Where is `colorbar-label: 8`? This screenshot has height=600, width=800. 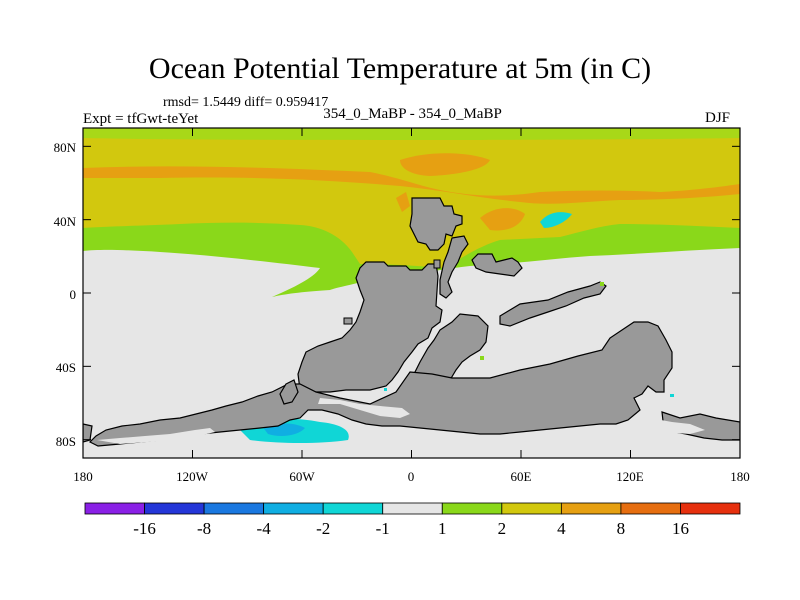 colorbar-label: 8 is located at coordinates (621, 528).